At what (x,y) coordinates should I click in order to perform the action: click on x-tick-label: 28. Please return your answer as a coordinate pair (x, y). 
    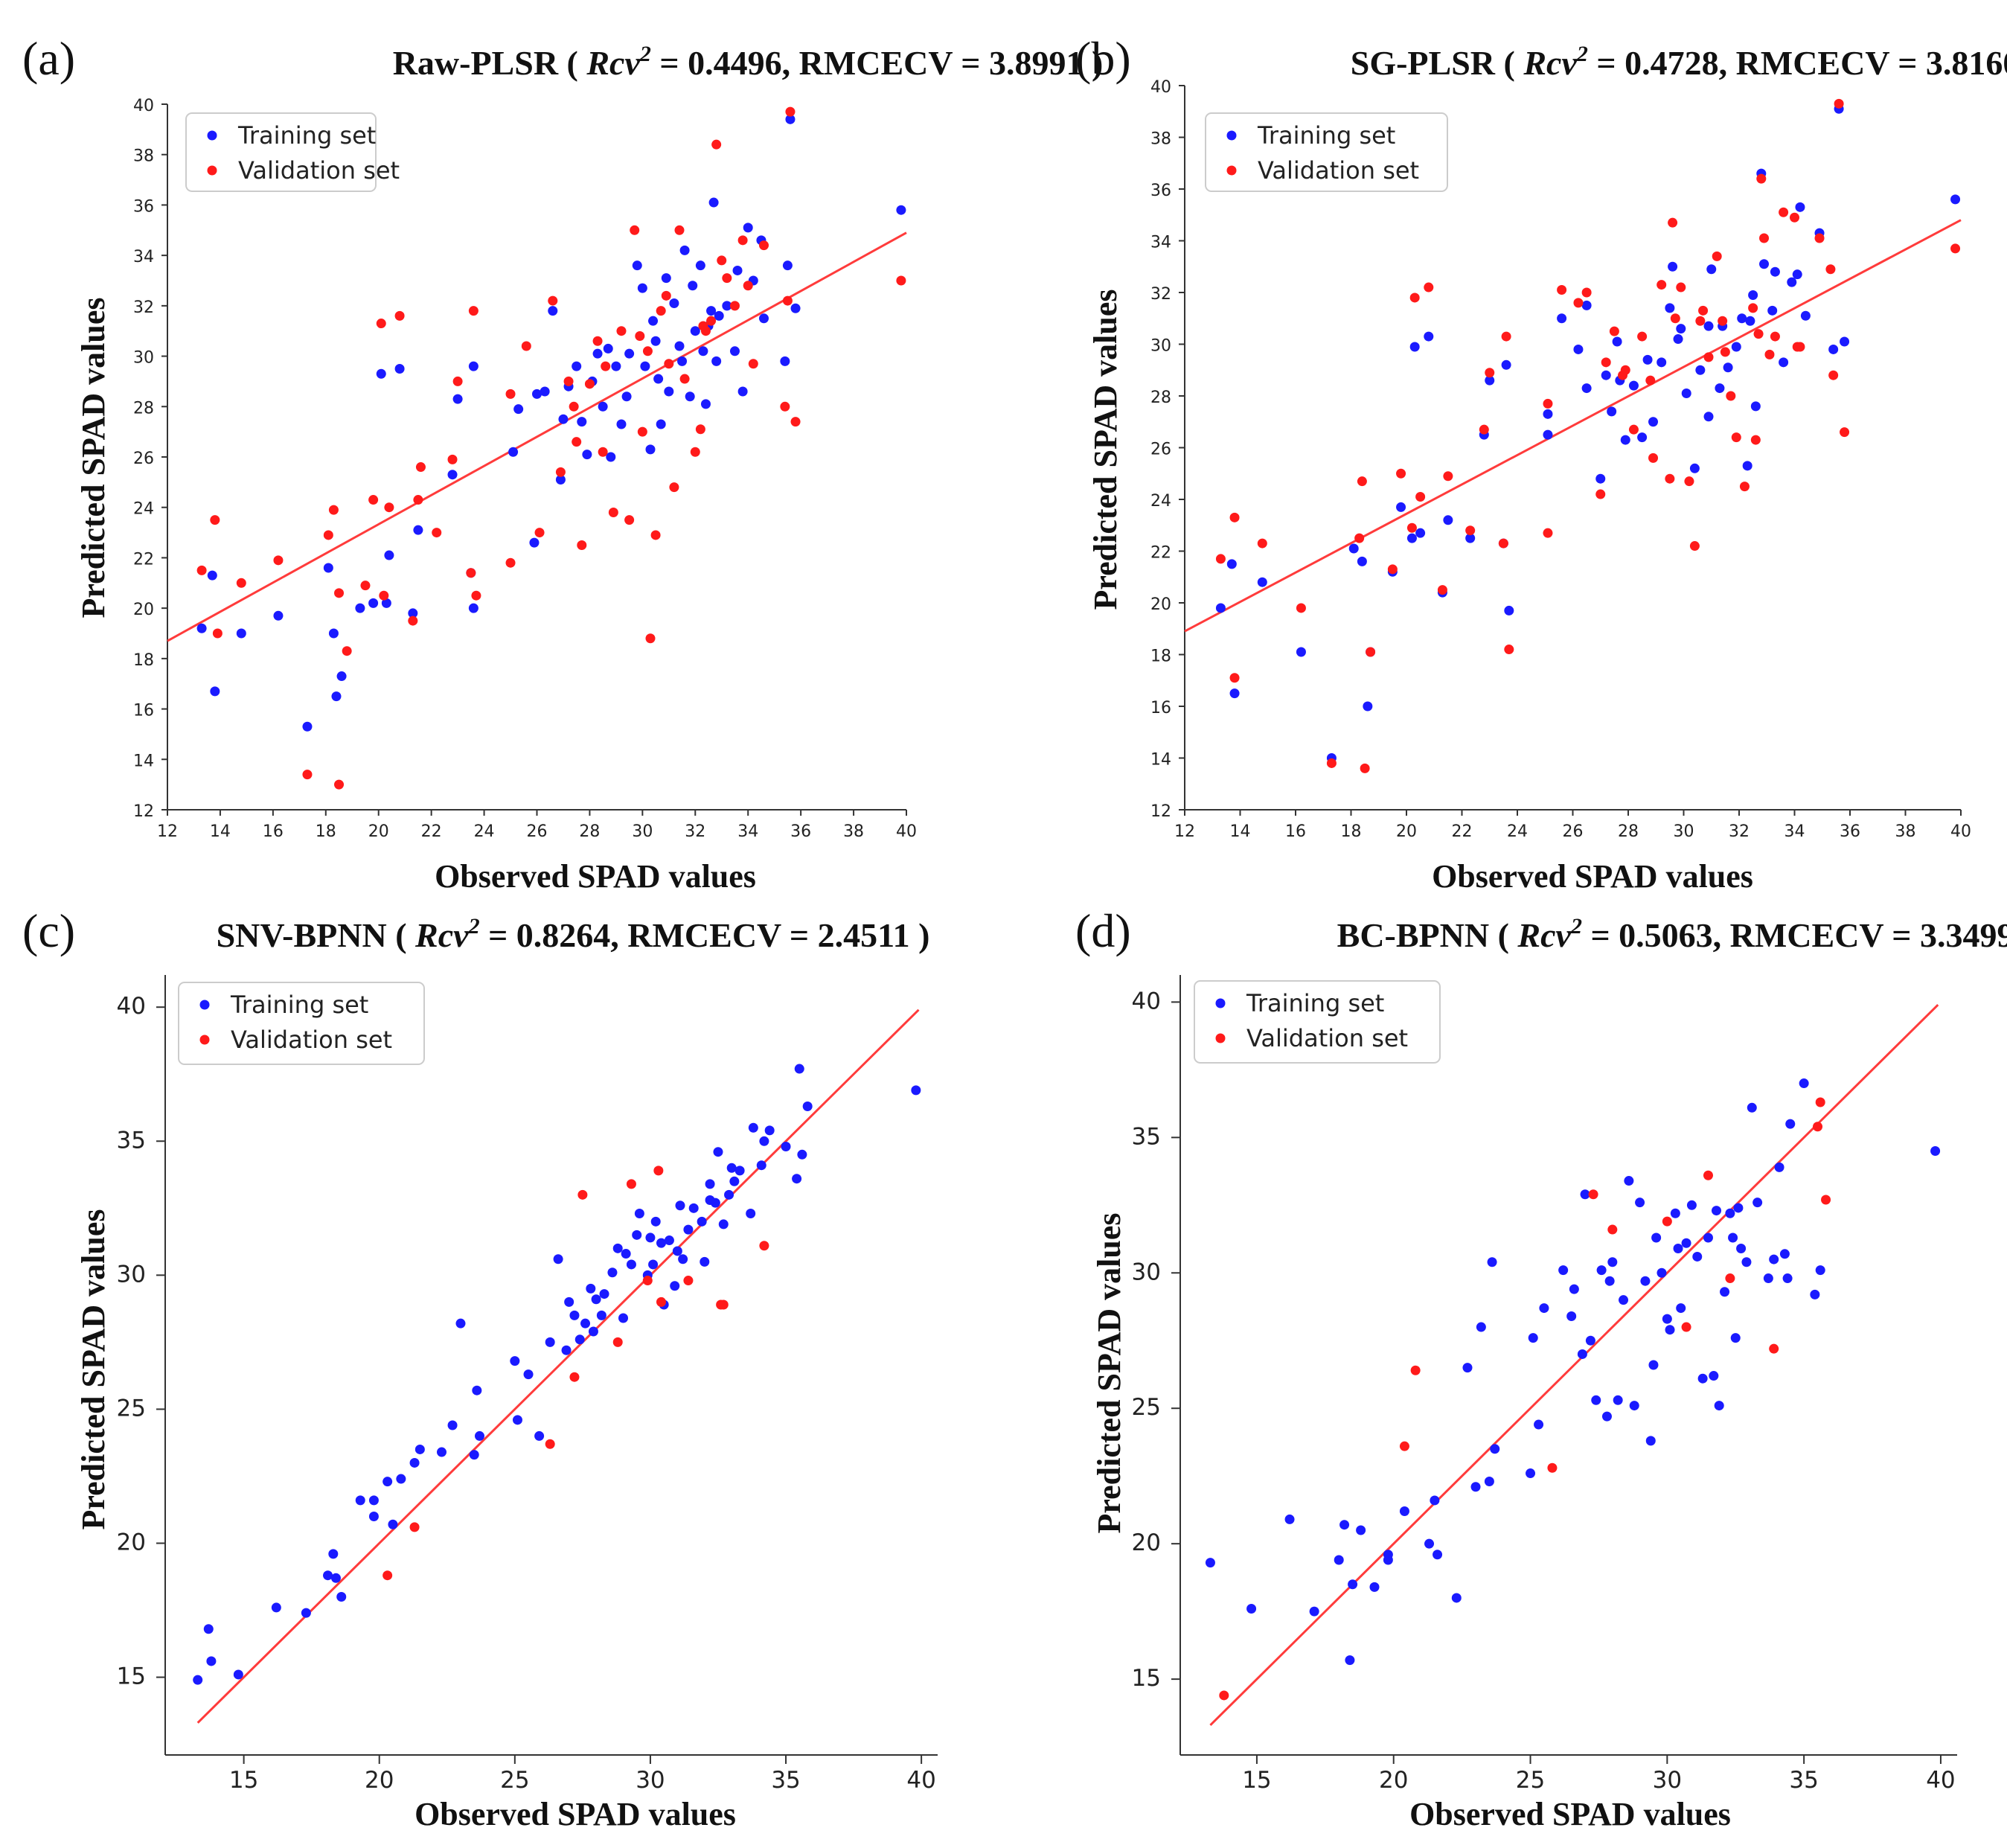
    Looking at the image, I should click on (1628, 832).